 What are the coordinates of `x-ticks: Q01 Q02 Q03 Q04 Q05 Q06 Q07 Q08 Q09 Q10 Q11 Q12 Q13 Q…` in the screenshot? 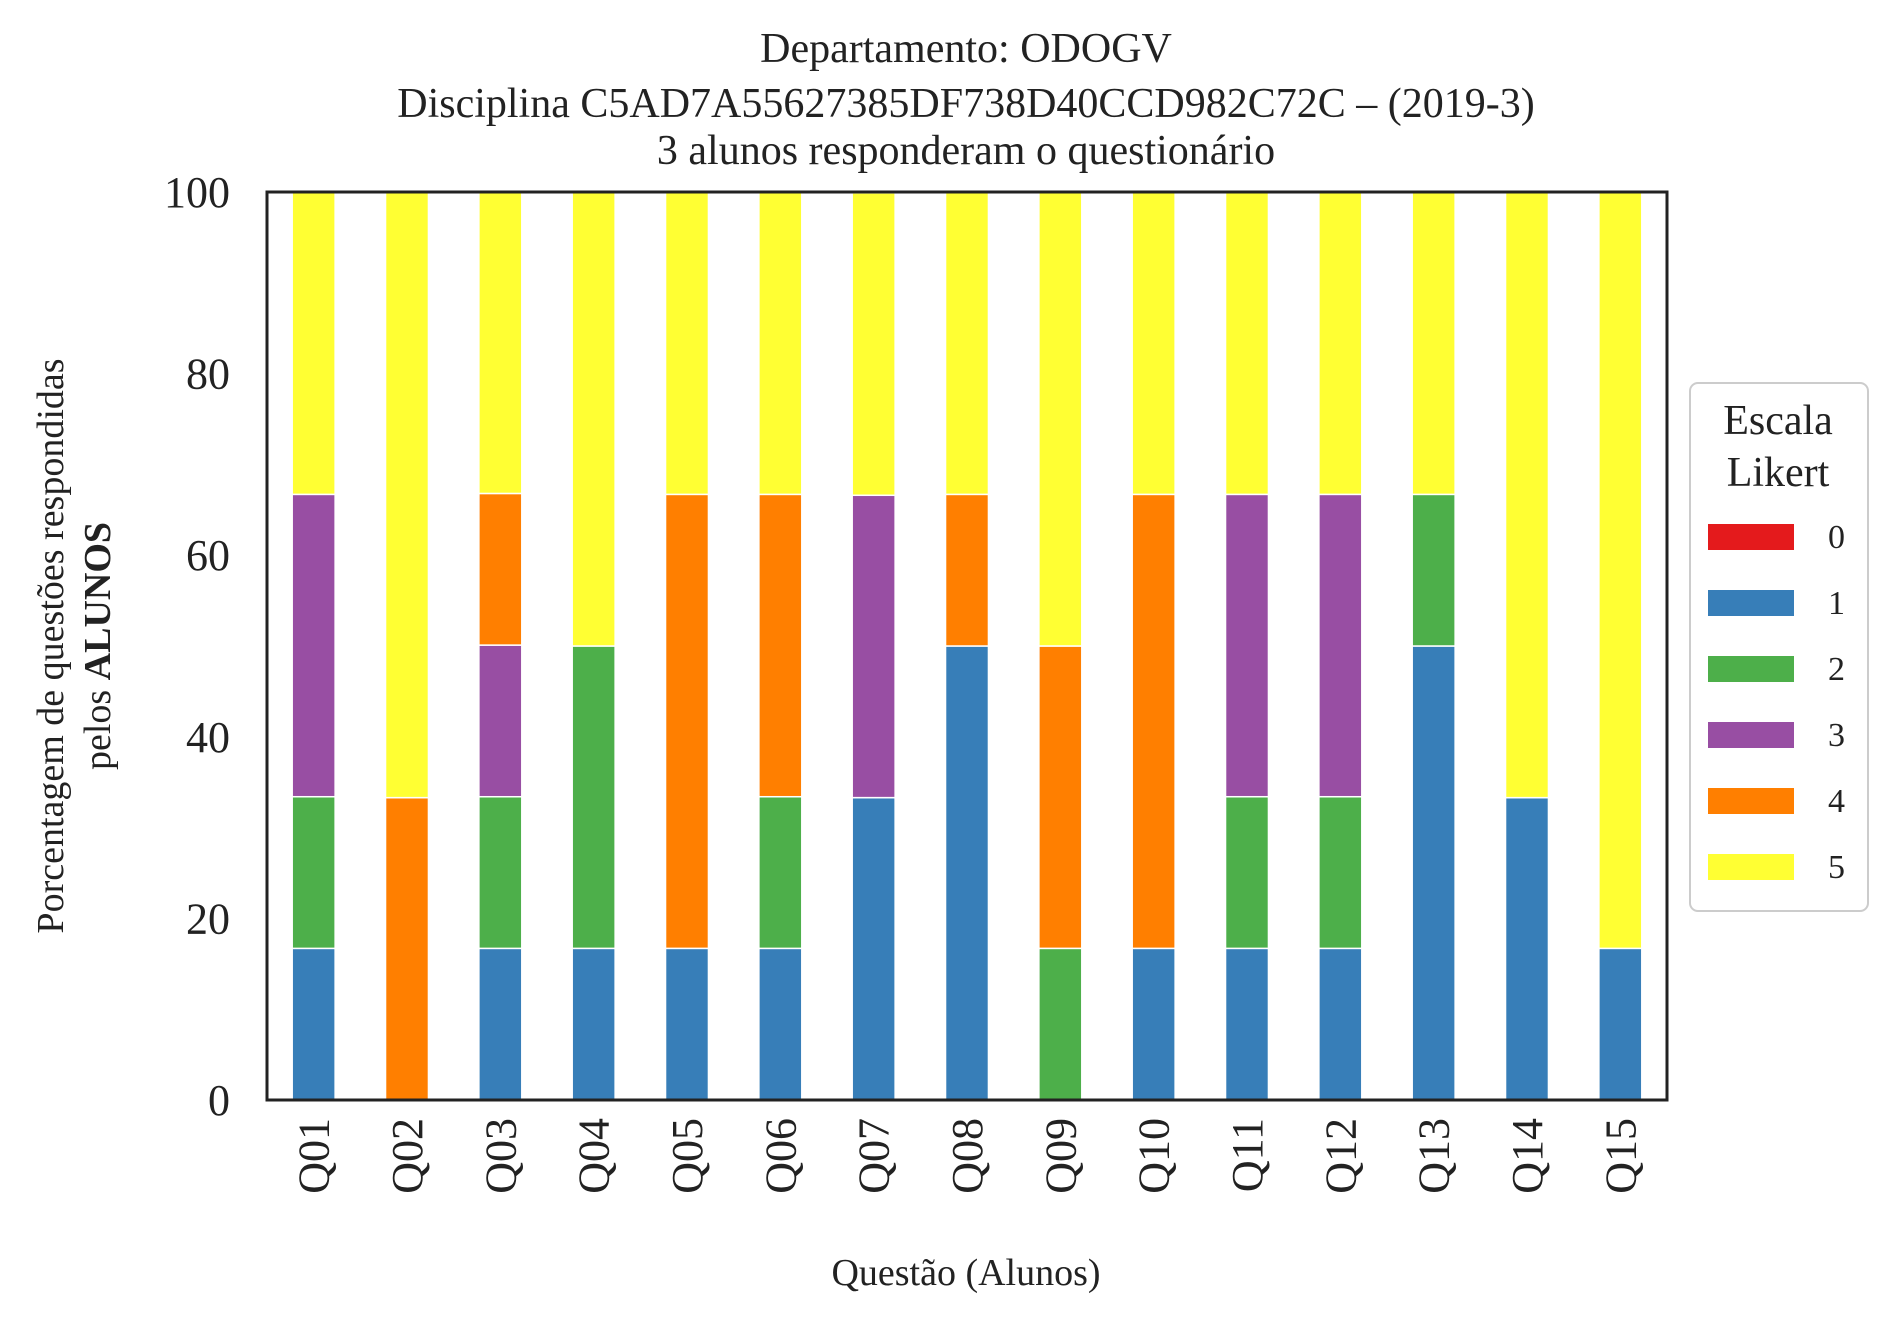 It's located at (968, 1156).